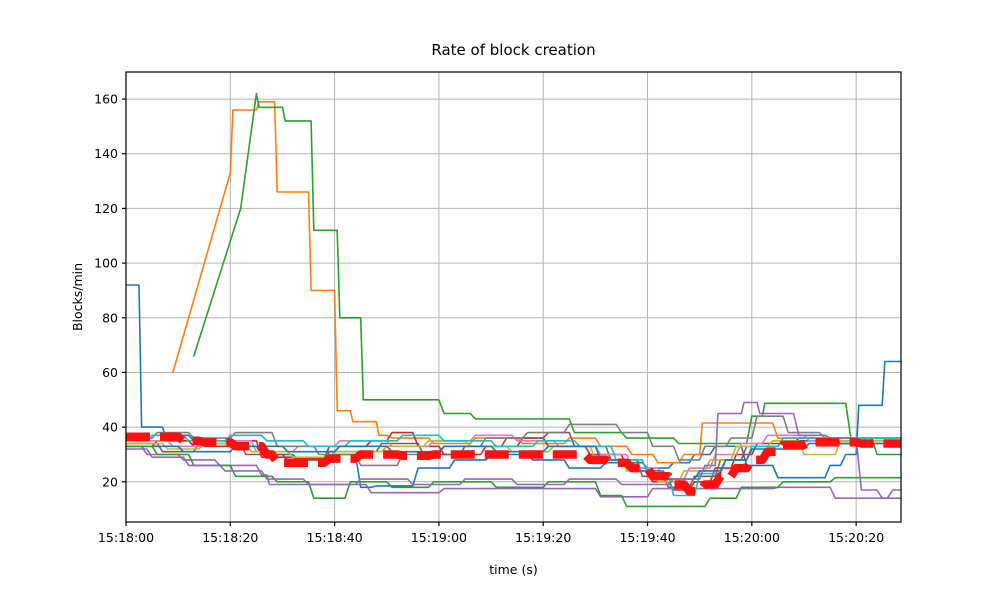 The image size is (1000, 600). I want to click on overlay-line-aggregate-rate, so click(513, 464).